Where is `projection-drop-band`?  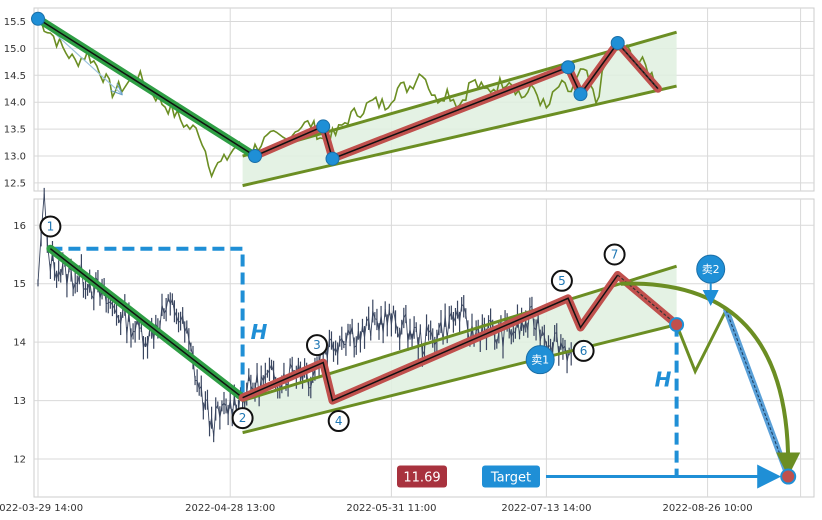
projection-drop-band is located at coordinates (757, 393).